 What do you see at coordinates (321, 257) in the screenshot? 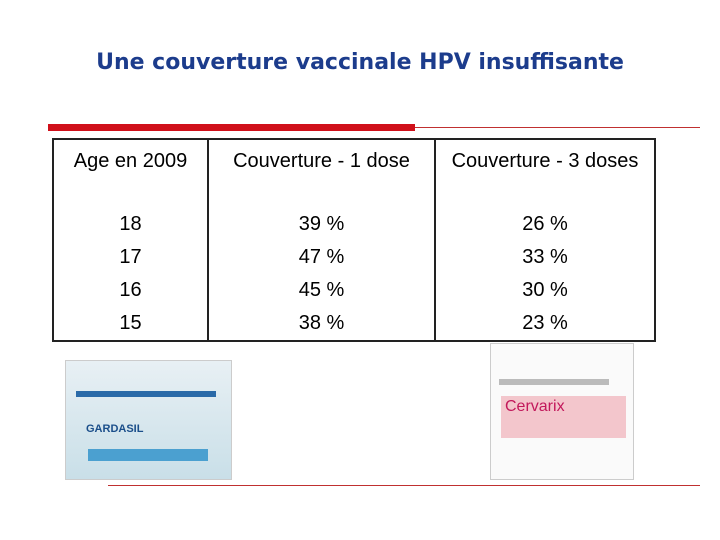
I see `table-cell: 47 %` at bounding box center [321, 257].